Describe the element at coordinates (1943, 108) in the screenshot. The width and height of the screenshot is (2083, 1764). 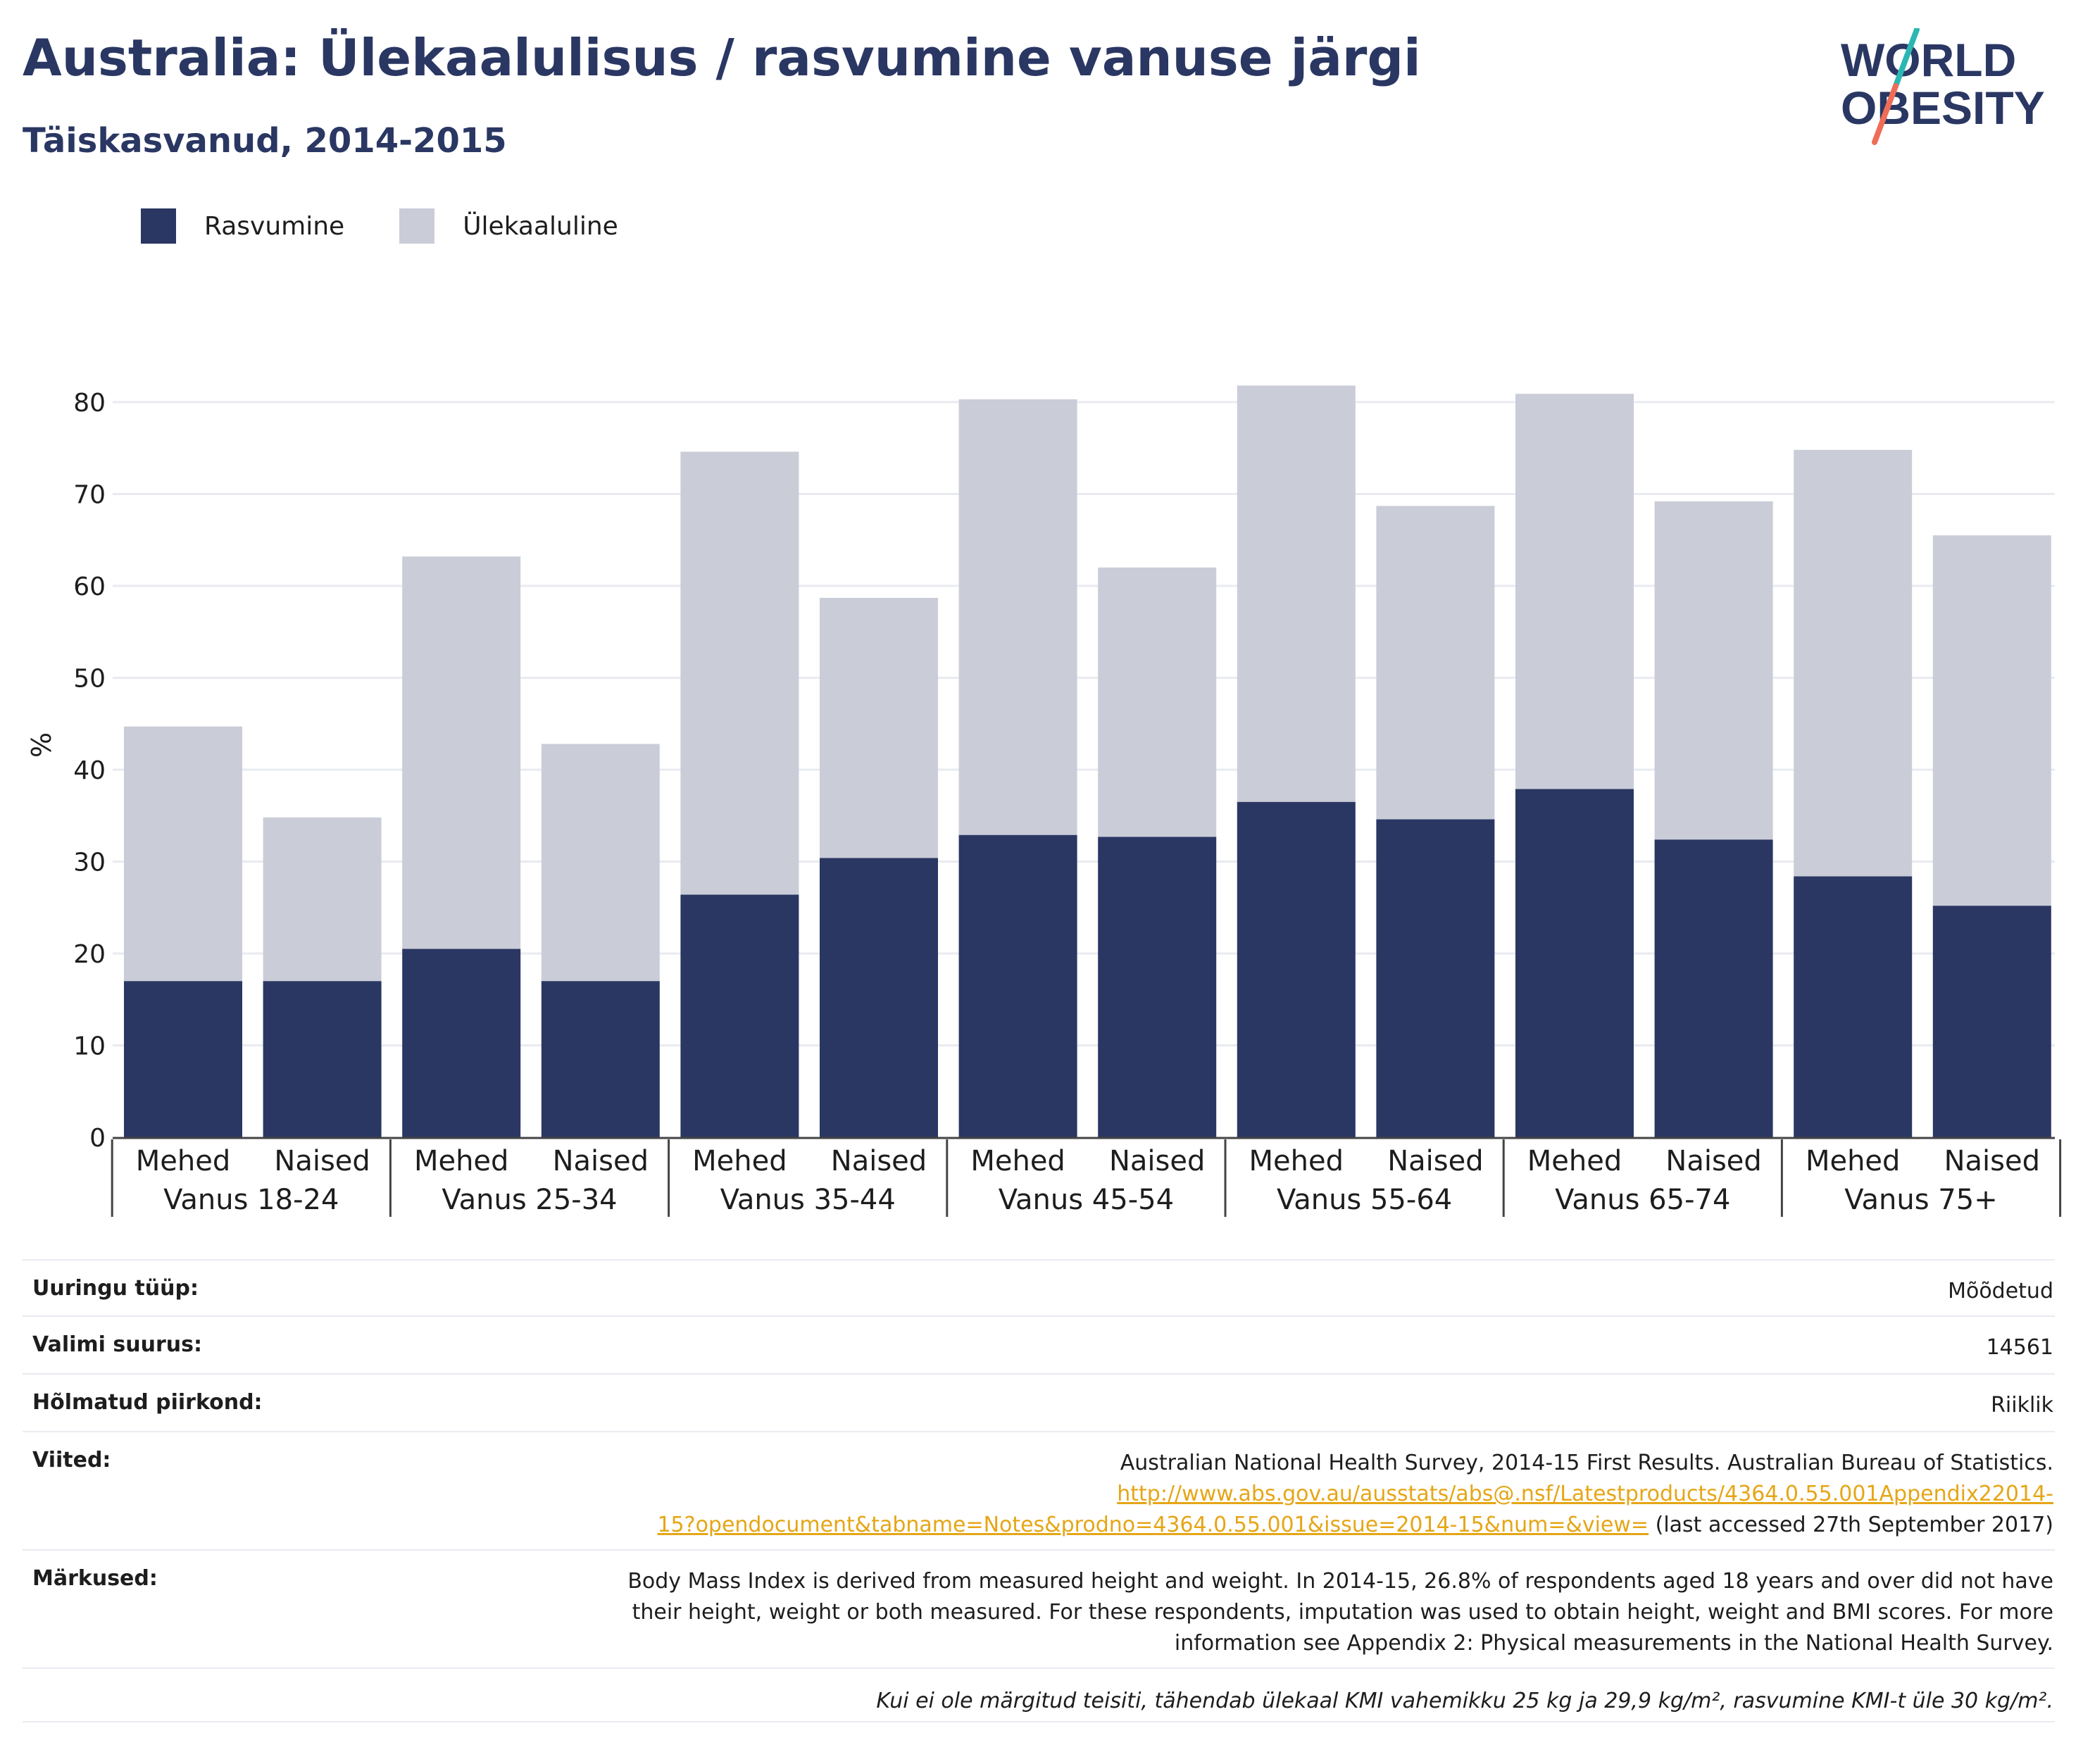
I see `logo-text-obesity: OBESITY` at that location.